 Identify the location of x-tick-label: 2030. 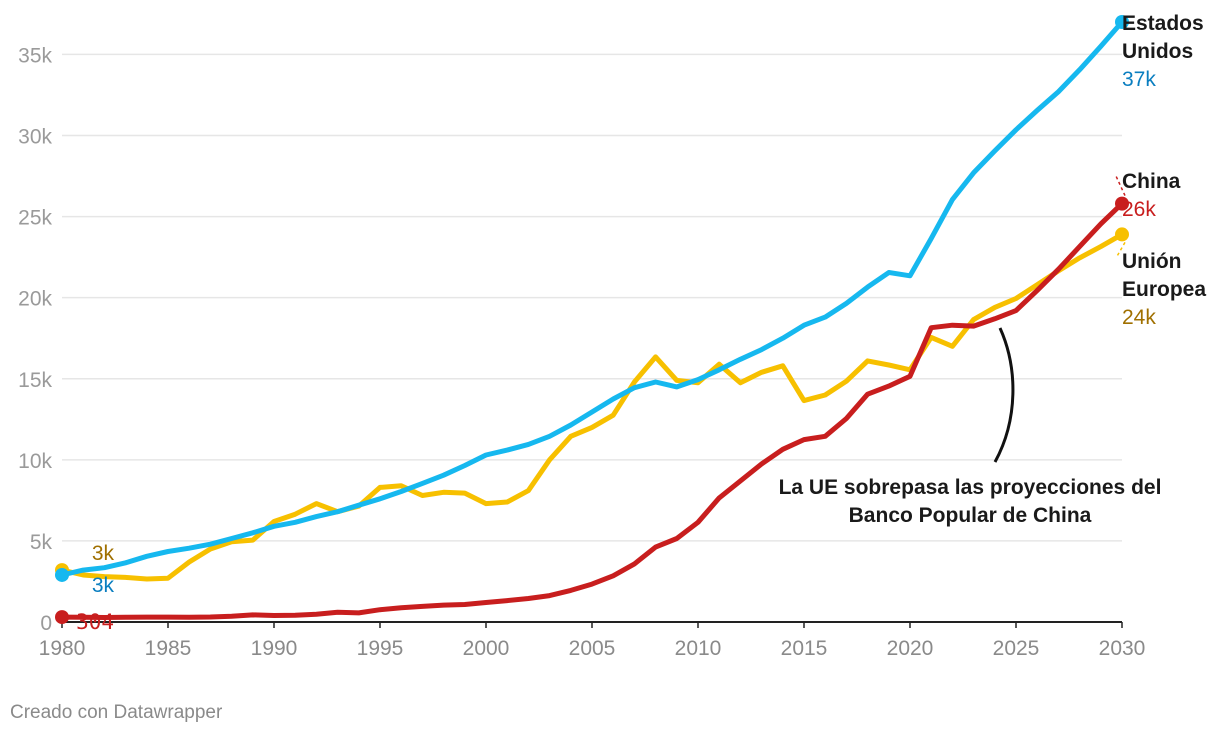
(1122, 648).